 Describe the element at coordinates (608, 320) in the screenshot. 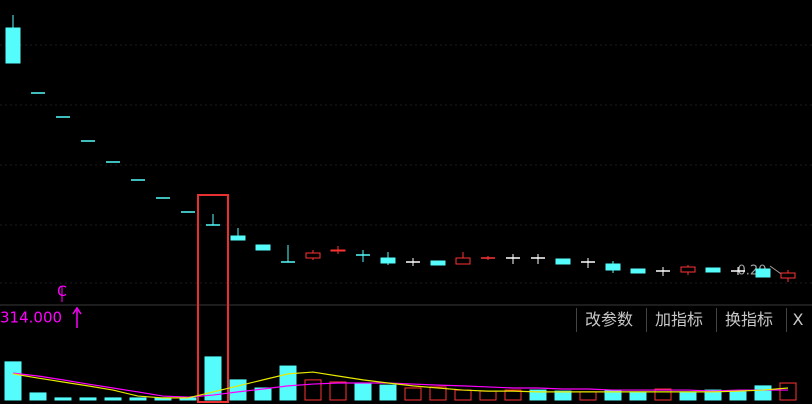

I see `edit-params-button: 改参数` at that location.